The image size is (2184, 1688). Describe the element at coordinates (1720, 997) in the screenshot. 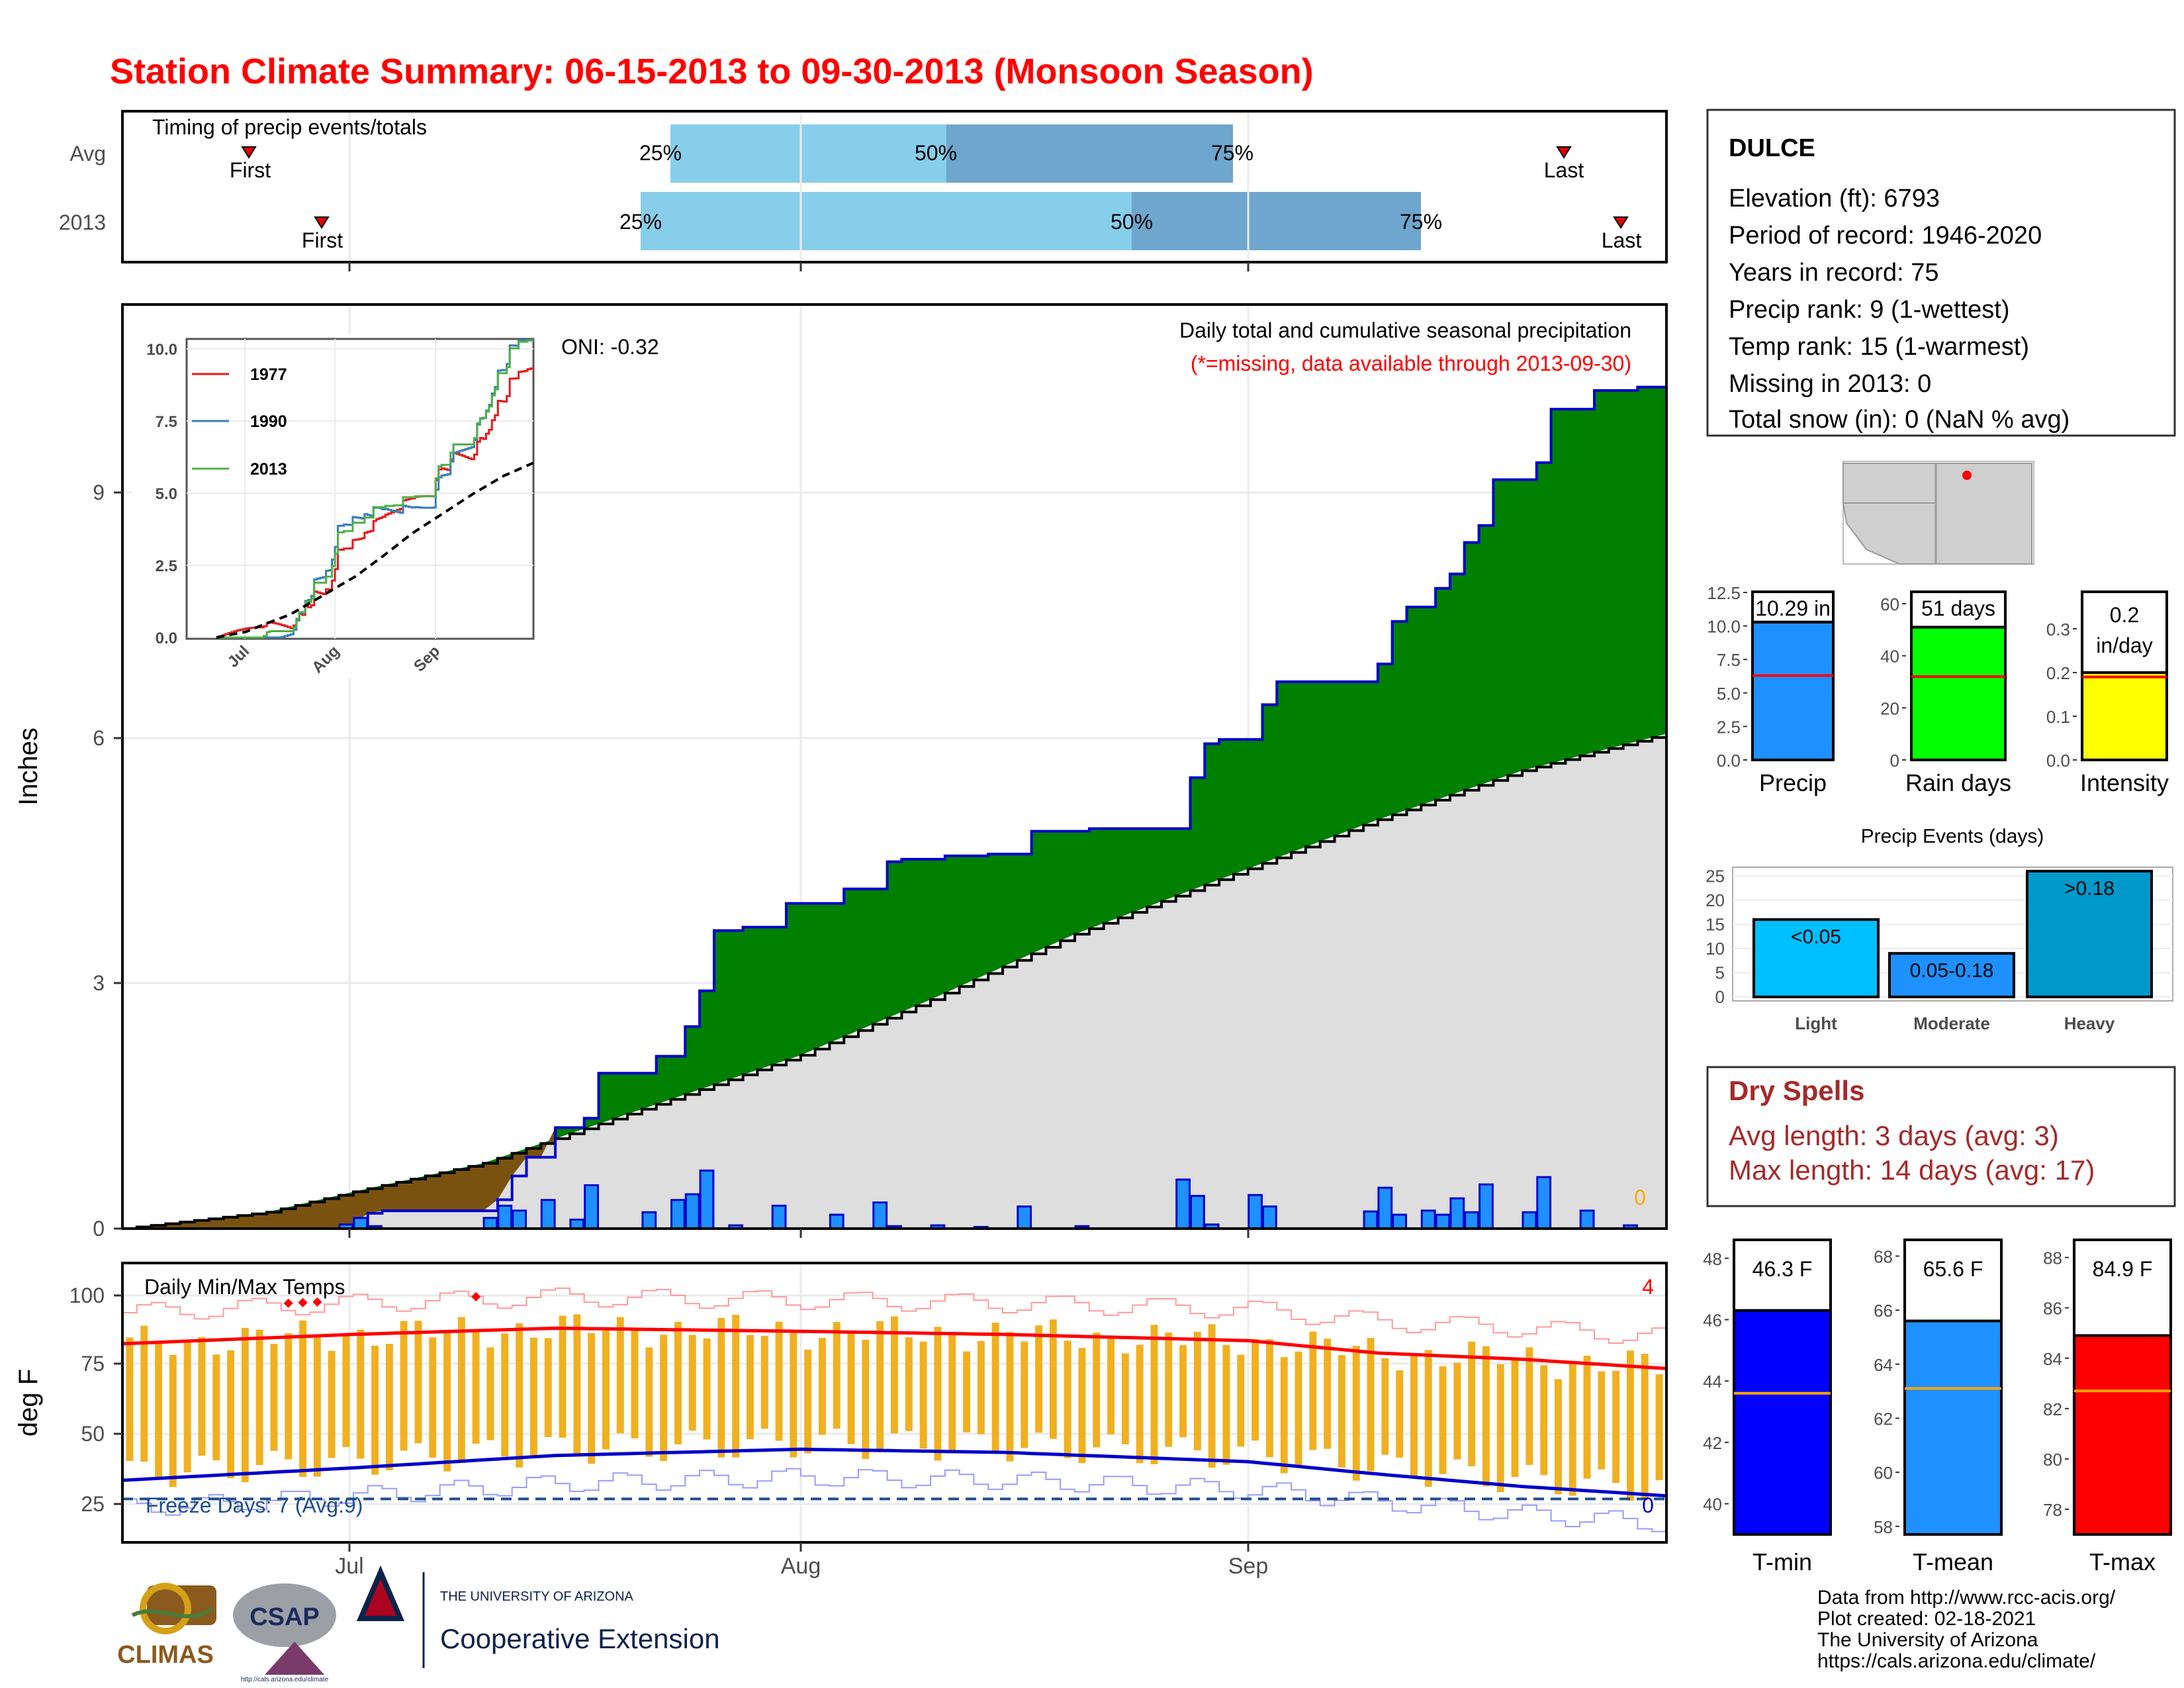

I see `events-ytick: 0` at that location.